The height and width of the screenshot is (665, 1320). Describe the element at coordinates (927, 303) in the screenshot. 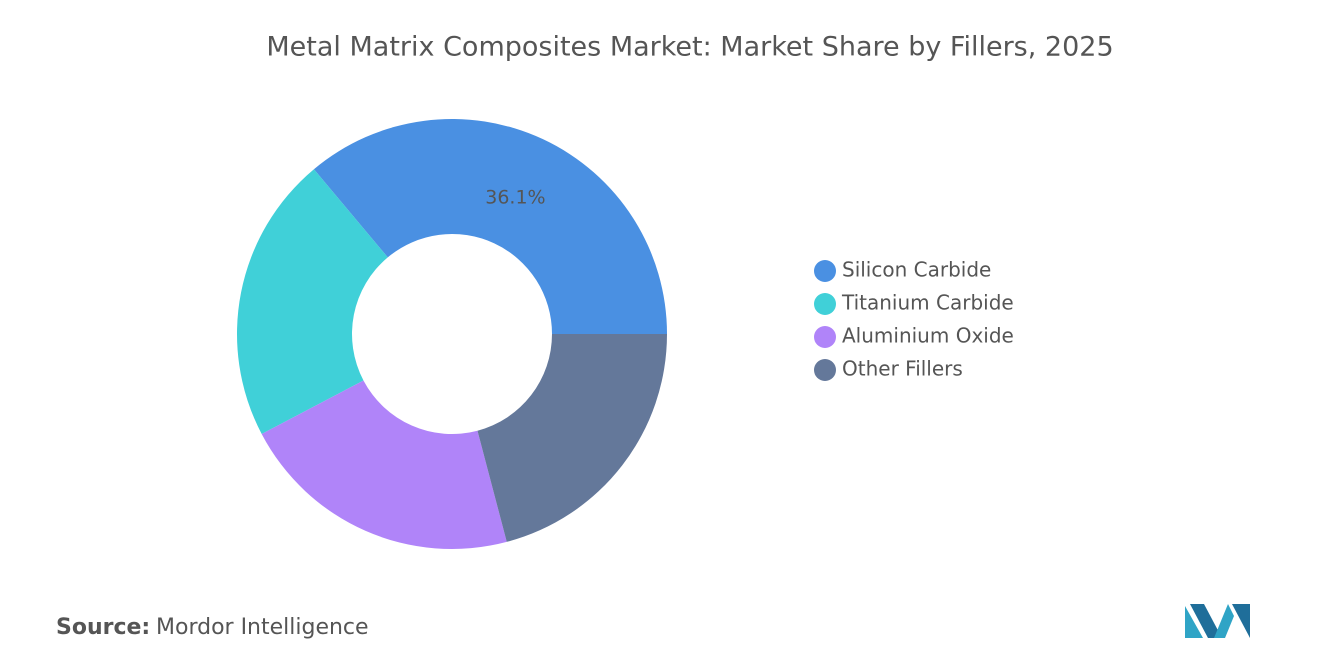

I see `legend-label: Titanium Carbide` at that location.